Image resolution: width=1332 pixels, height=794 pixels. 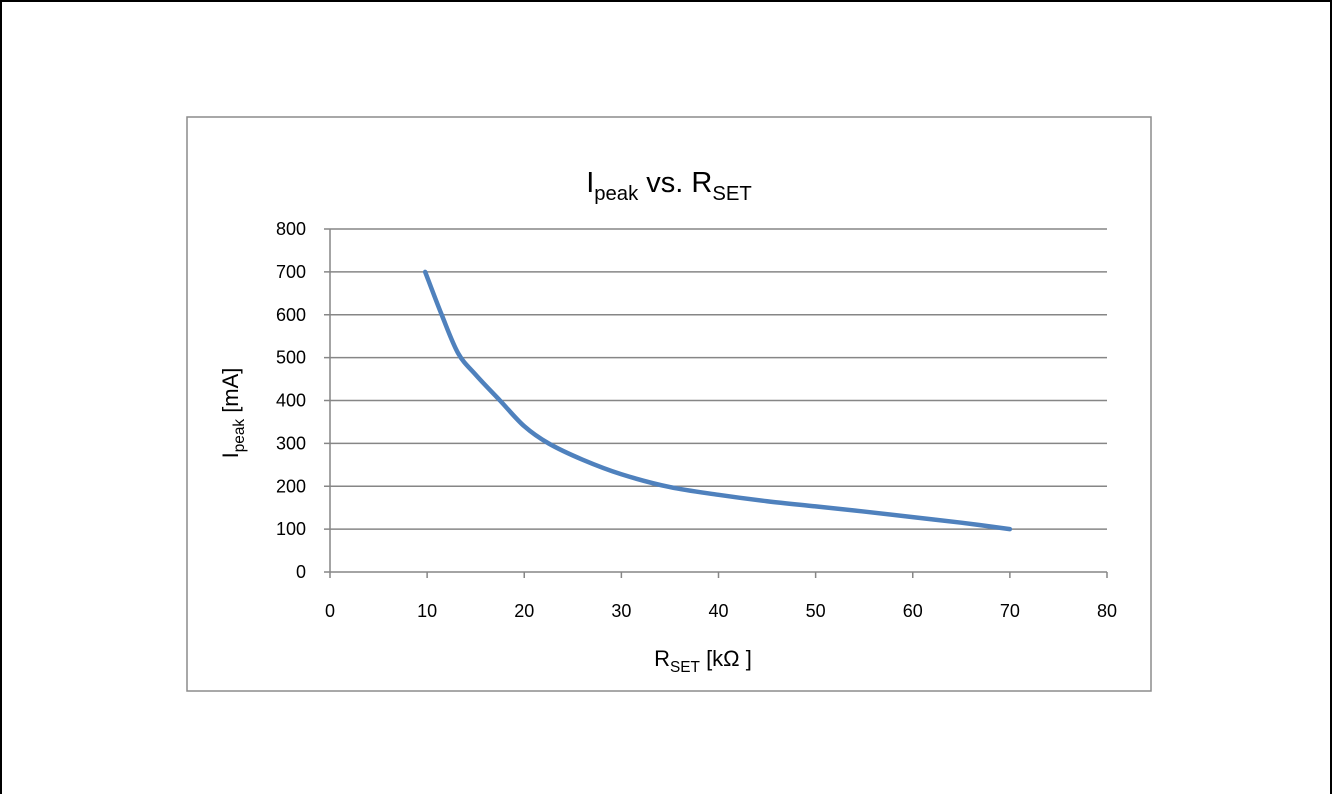 I want to click on y-tick-label: 700, so click(x=291, y=272).